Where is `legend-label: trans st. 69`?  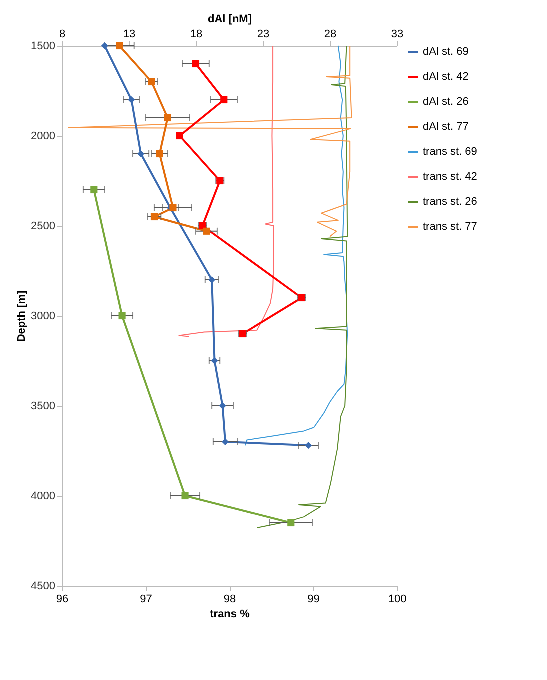
legend-label: trans st. 69 is located at coordinates (450, 152).